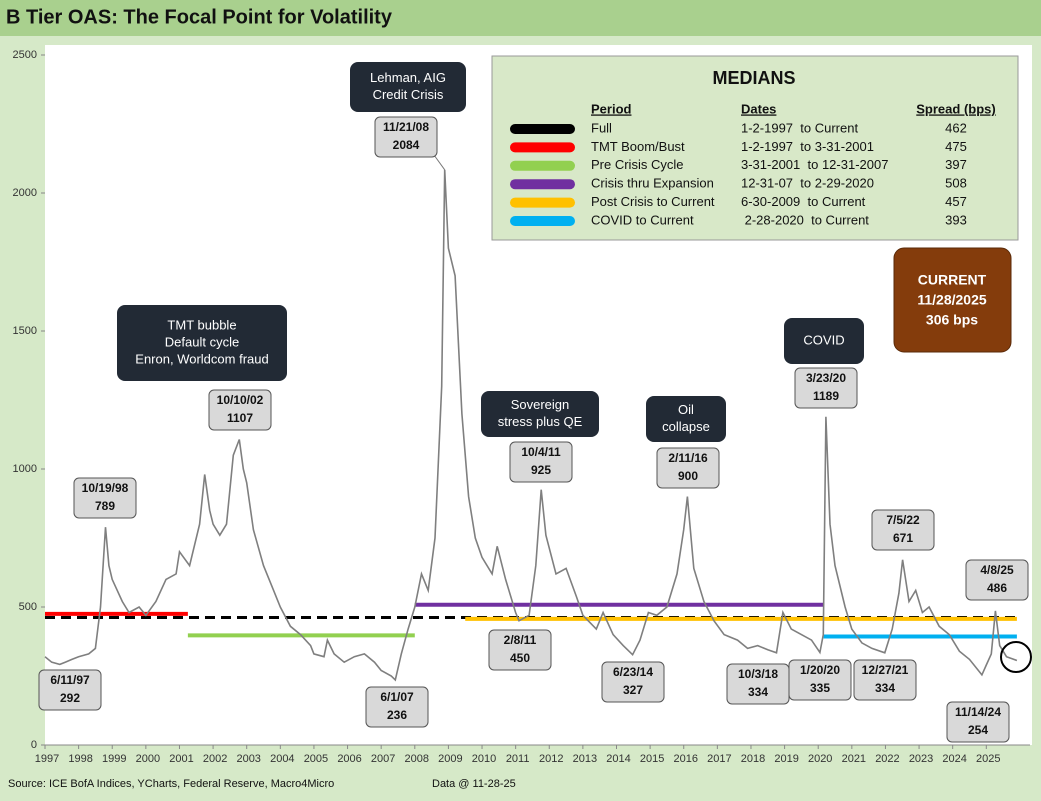 The width and height of the screenshot is (1041, 801). I want to click on annotation-date: 11/21/08, so click(406, 127).